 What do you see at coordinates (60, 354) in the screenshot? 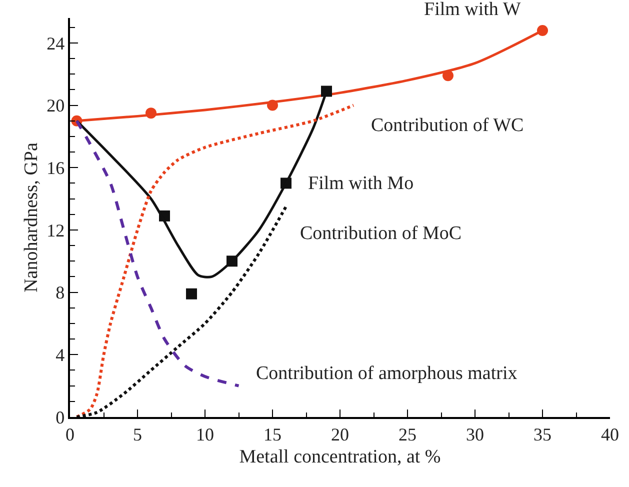
I see `y-tick-label: 4` at bounding box center [60, 354].